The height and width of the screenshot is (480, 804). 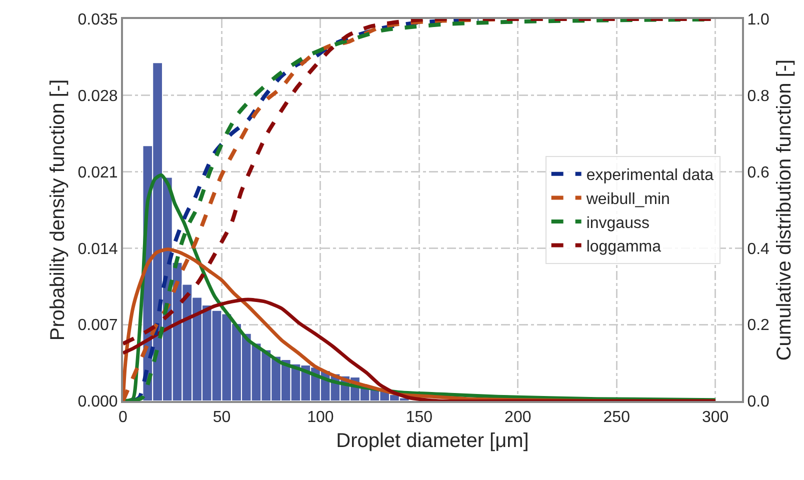 I want to click on legend-label: weibull_min, so click(x=627, y=199).